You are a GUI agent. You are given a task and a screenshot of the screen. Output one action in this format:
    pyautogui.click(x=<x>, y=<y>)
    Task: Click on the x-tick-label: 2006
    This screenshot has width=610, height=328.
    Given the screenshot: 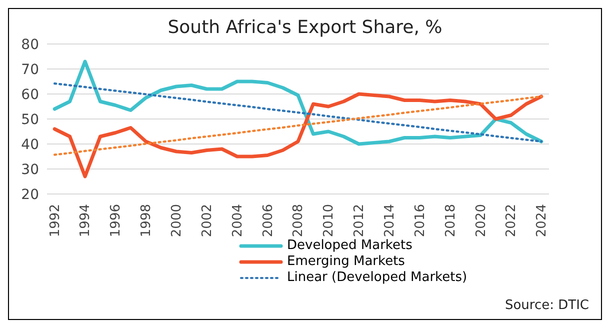 What is the action you would take?
    pyautogui.click(x=268, y=221)
    